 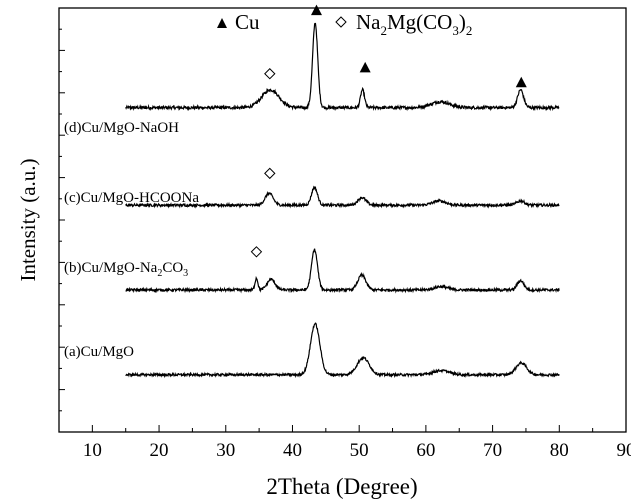 I want to click on series-label-d: (d)Cu/MgO-NaOH, so click(x=121, y=128).